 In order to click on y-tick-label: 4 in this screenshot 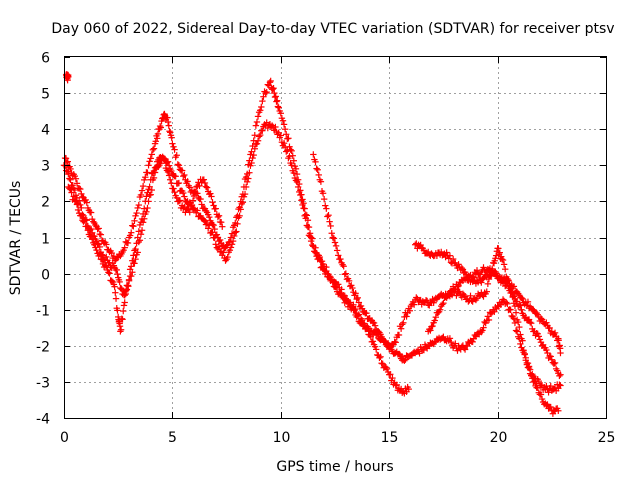, I will do `click(45, 131)`.